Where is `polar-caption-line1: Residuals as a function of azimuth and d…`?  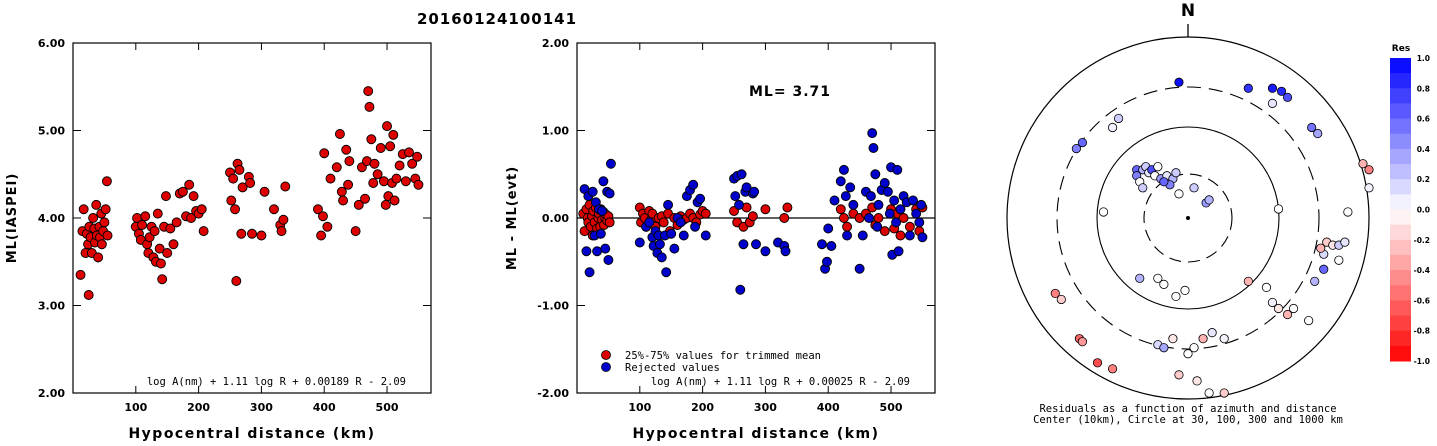
polar-caption-line1: Residuals as a function of azimuth and d… is located at coordinates (1187, 409).